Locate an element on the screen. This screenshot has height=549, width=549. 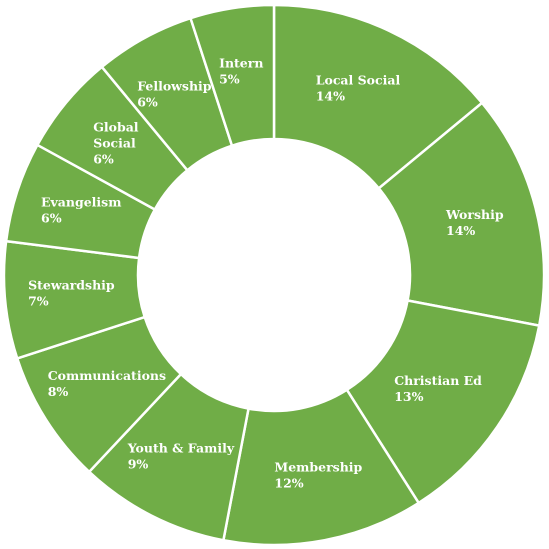
slice-label-christian-ed: Christian Ed 13% is located at coordinates (438, 388).